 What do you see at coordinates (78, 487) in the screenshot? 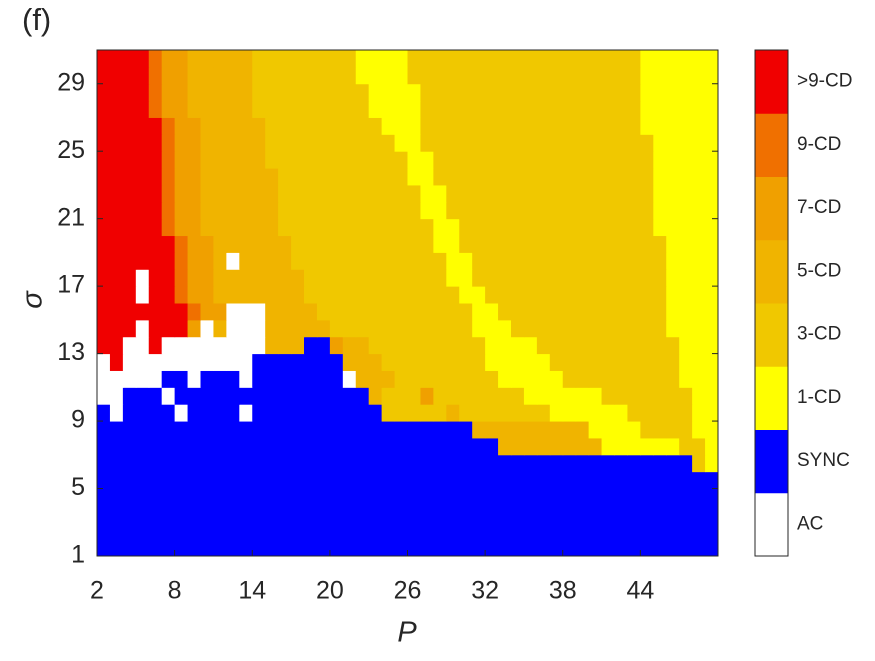
I see `y-tick-label: 5` at bounding box center [78, 487].